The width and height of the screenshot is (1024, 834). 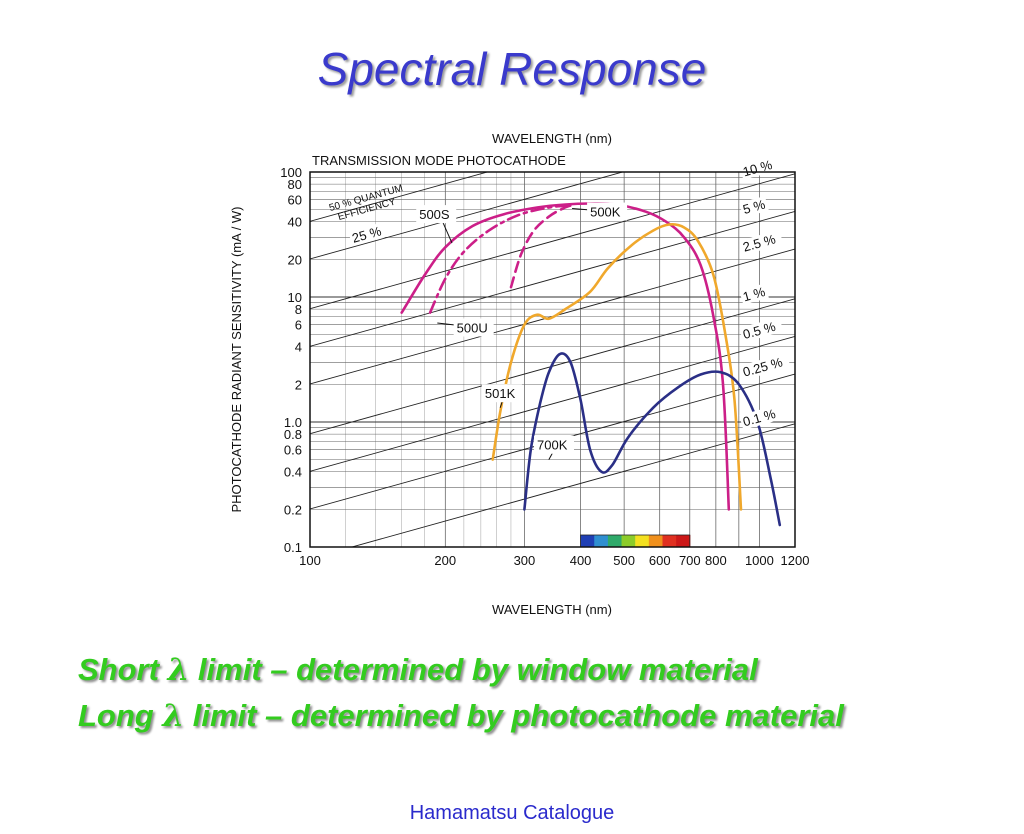 I want to click on x-tick-label: 100, so click(x=310, y=560).